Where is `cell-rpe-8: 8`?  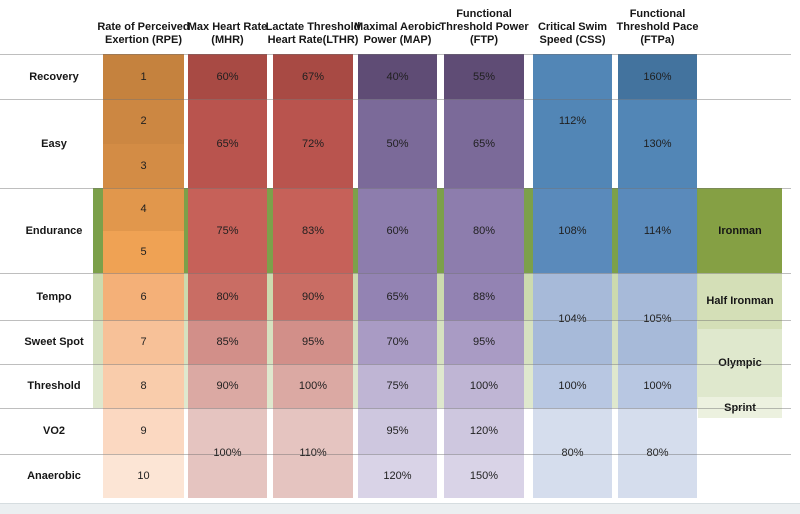 cell-rpe-8: 8 is located at coordinates (143, 386).